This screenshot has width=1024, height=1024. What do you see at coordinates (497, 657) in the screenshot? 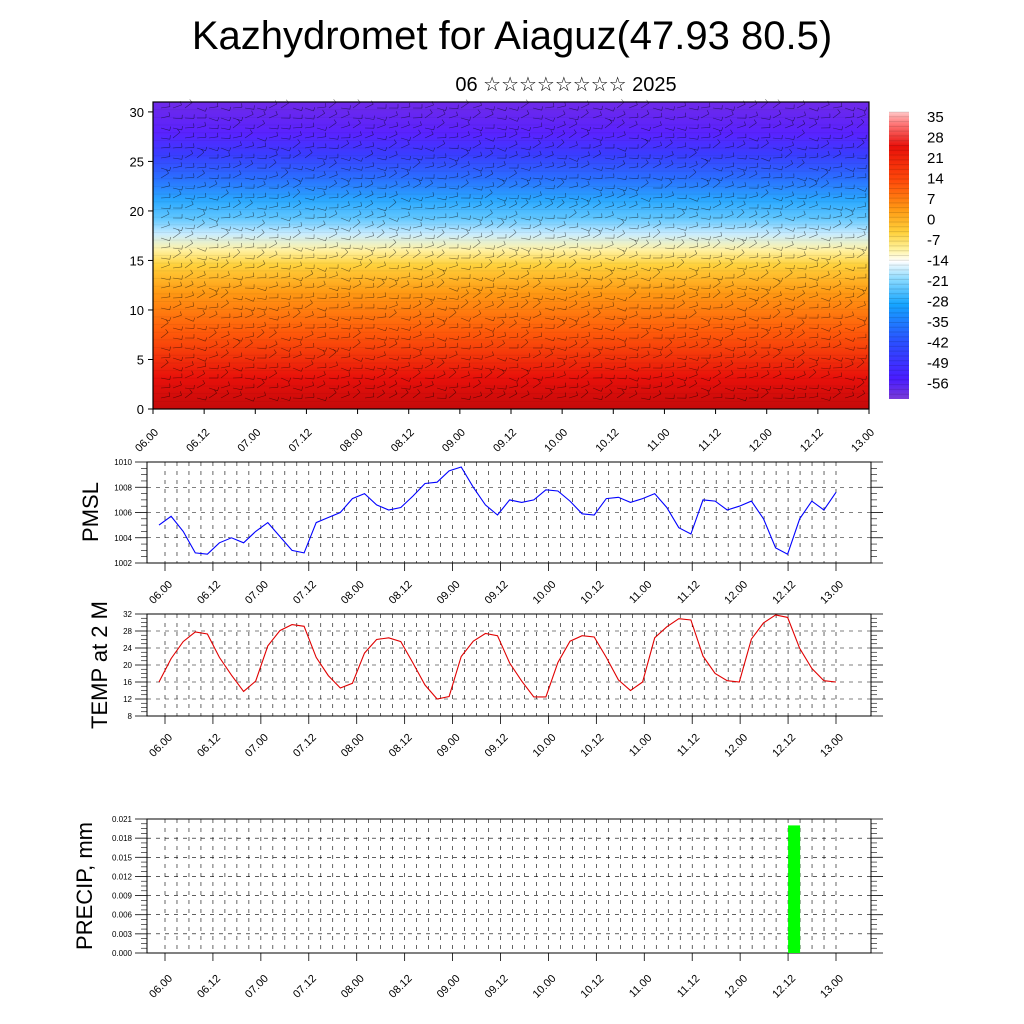
I see `series-line` at bounding box center [497, 657].